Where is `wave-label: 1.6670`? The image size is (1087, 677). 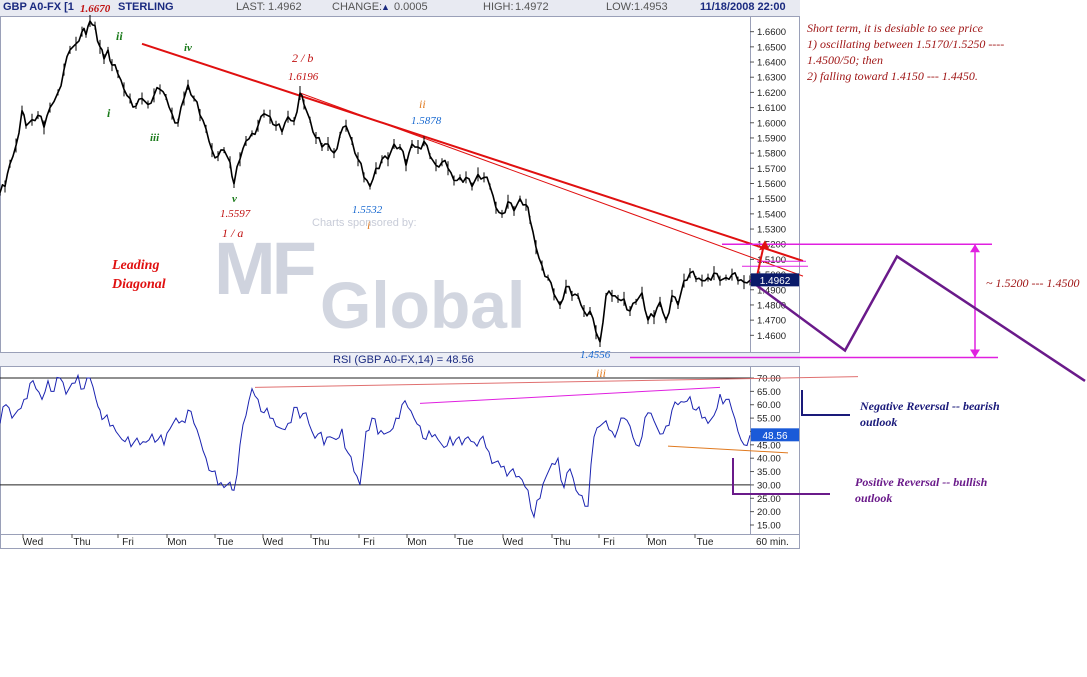 wave-label: 1.6670 is located at coordinates (95, 9).